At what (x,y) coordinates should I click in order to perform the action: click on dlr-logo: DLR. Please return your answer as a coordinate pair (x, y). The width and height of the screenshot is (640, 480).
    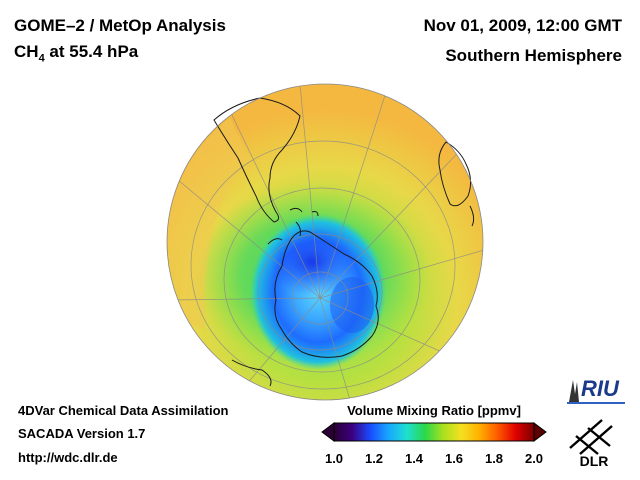
    Looking at the image, I should click on (591, 444).